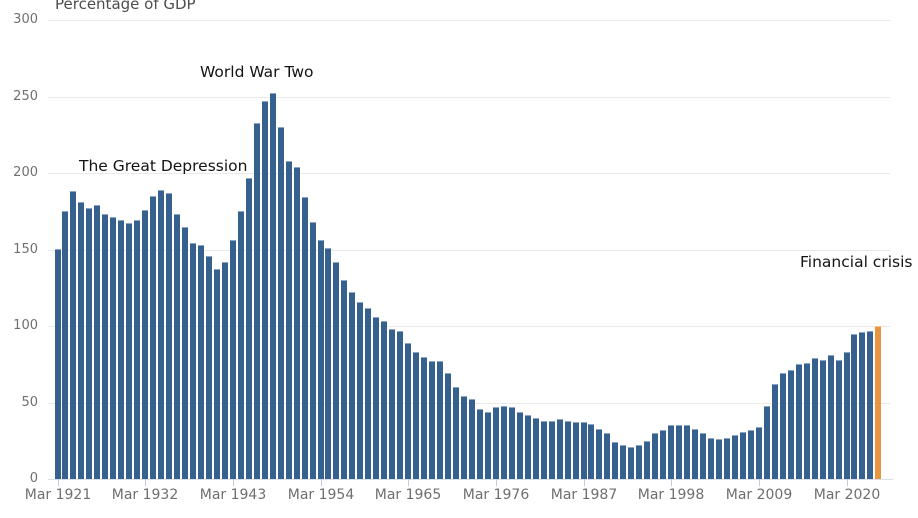  Describe the element at coordinates (360, 390) in the screenshot. I see `bar-1959` at that location.